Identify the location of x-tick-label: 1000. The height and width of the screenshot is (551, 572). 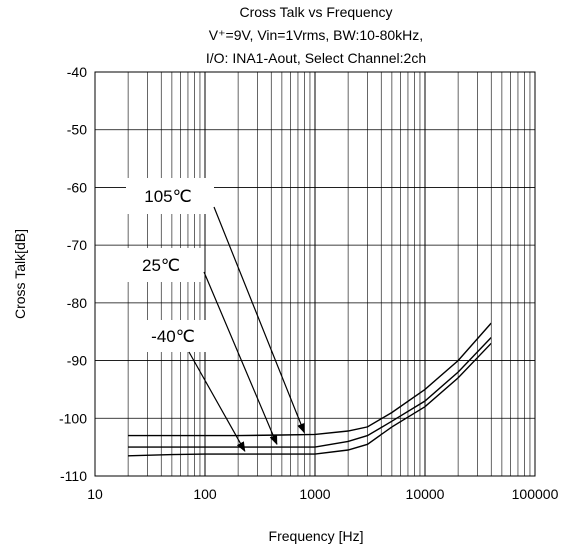
(314, 494).